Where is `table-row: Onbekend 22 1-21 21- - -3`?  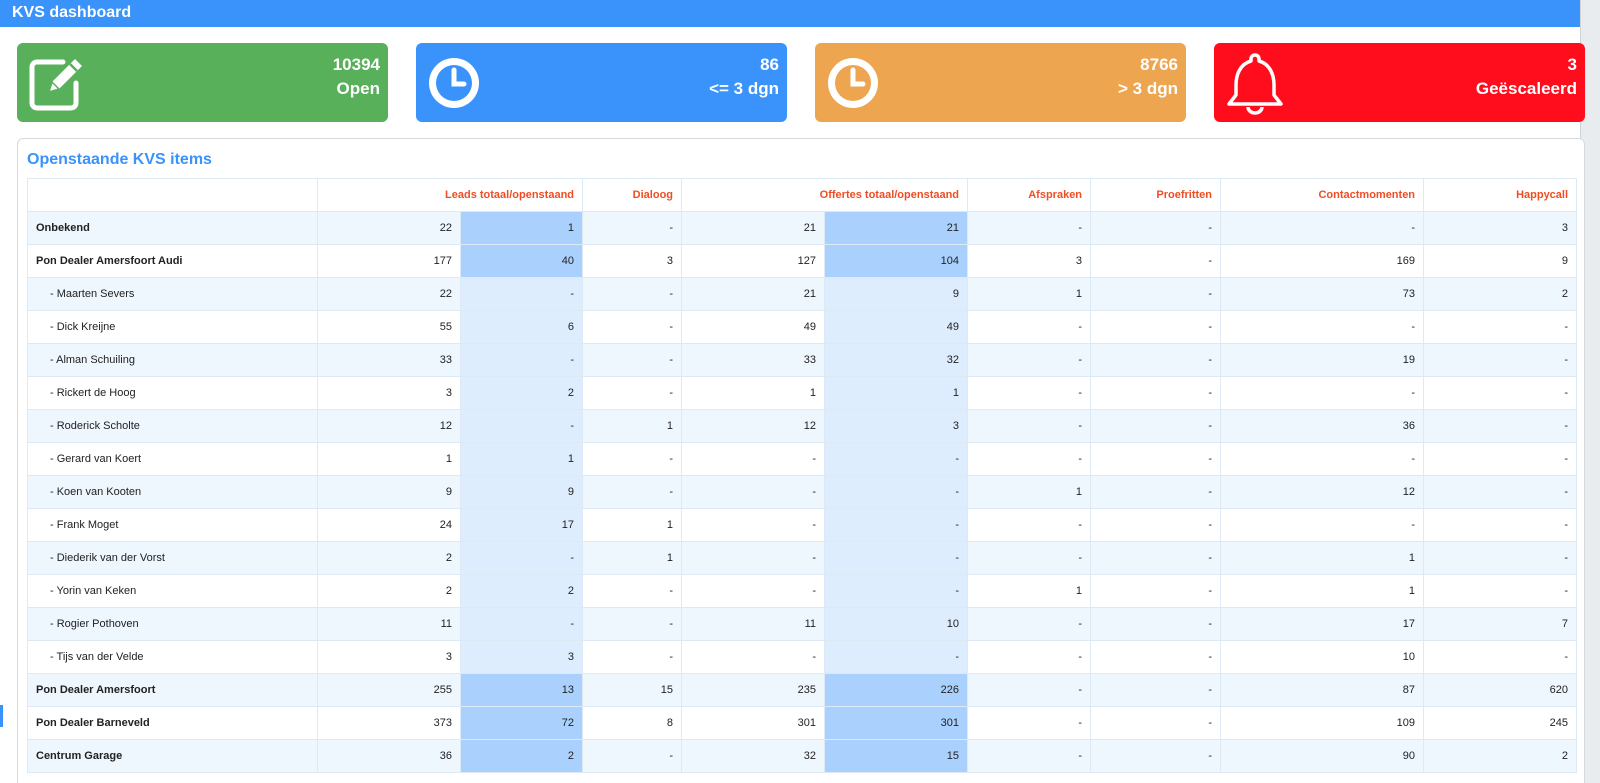
table-row: Onbekend 22 1-21 21- - -3 is located at coordinates (802, 228).